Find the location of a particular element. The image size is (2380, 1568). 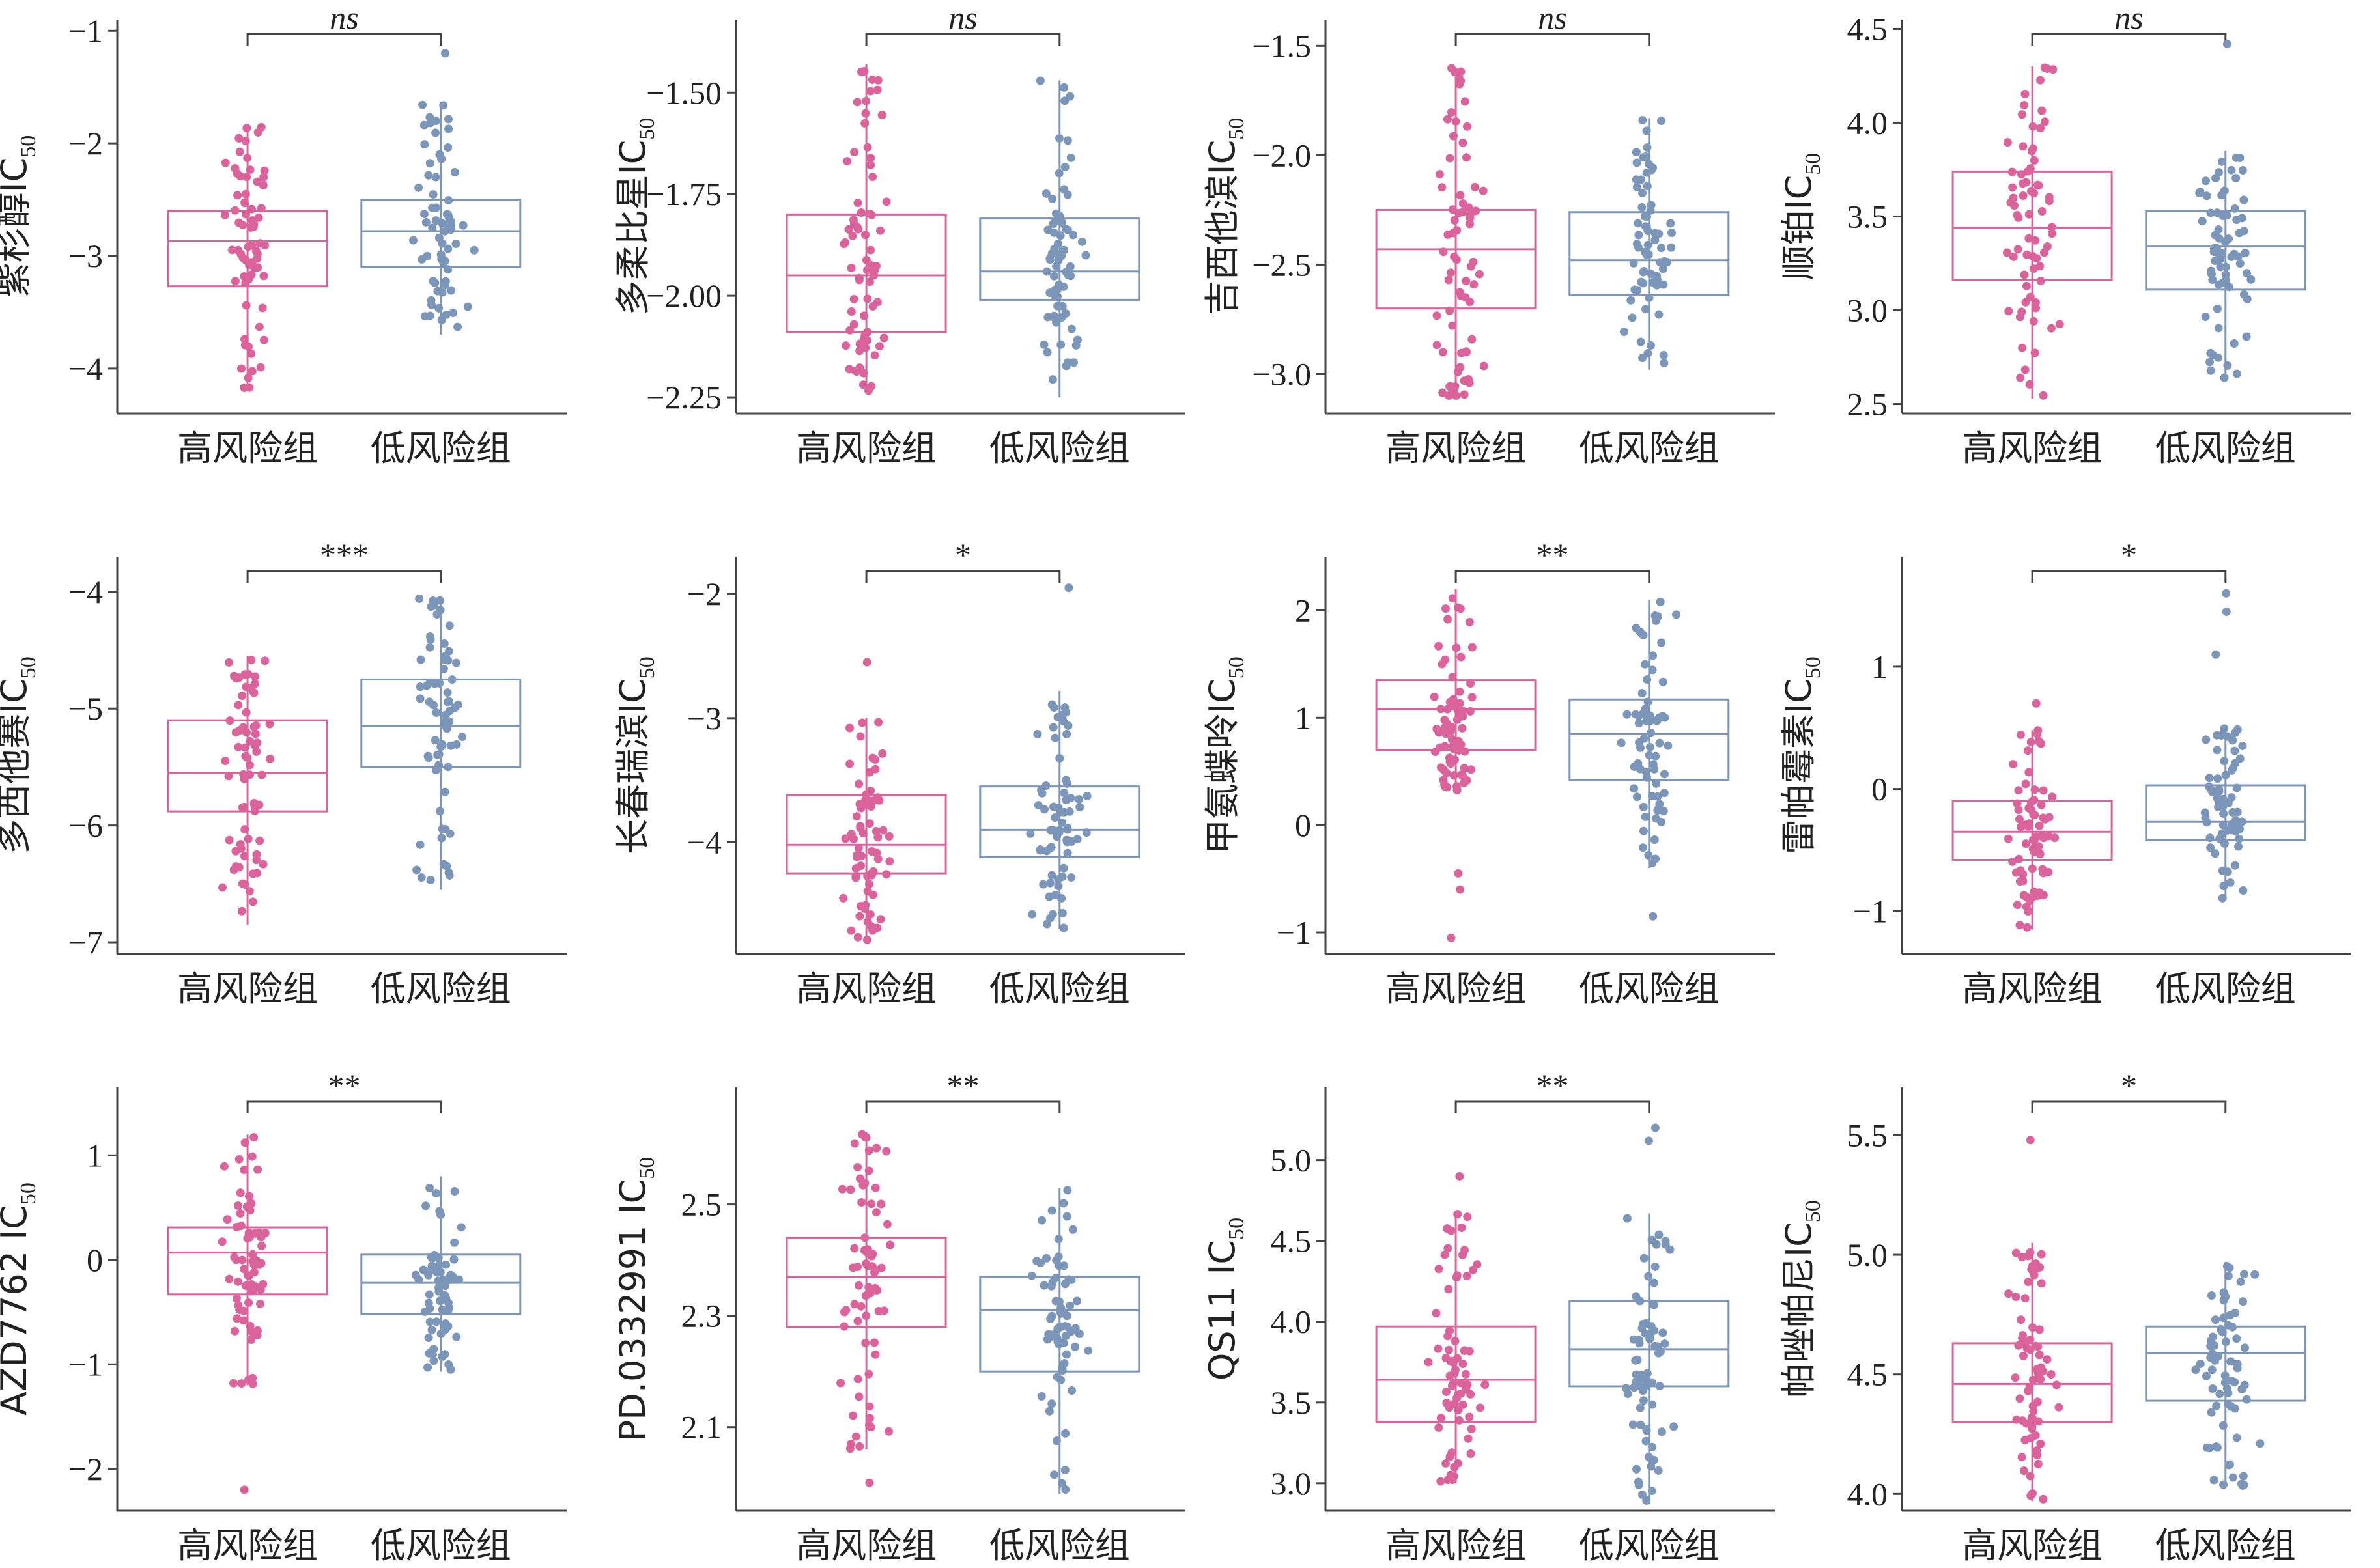

y-axis-title-subscript: 50 is located at coordinates (1237, 668).